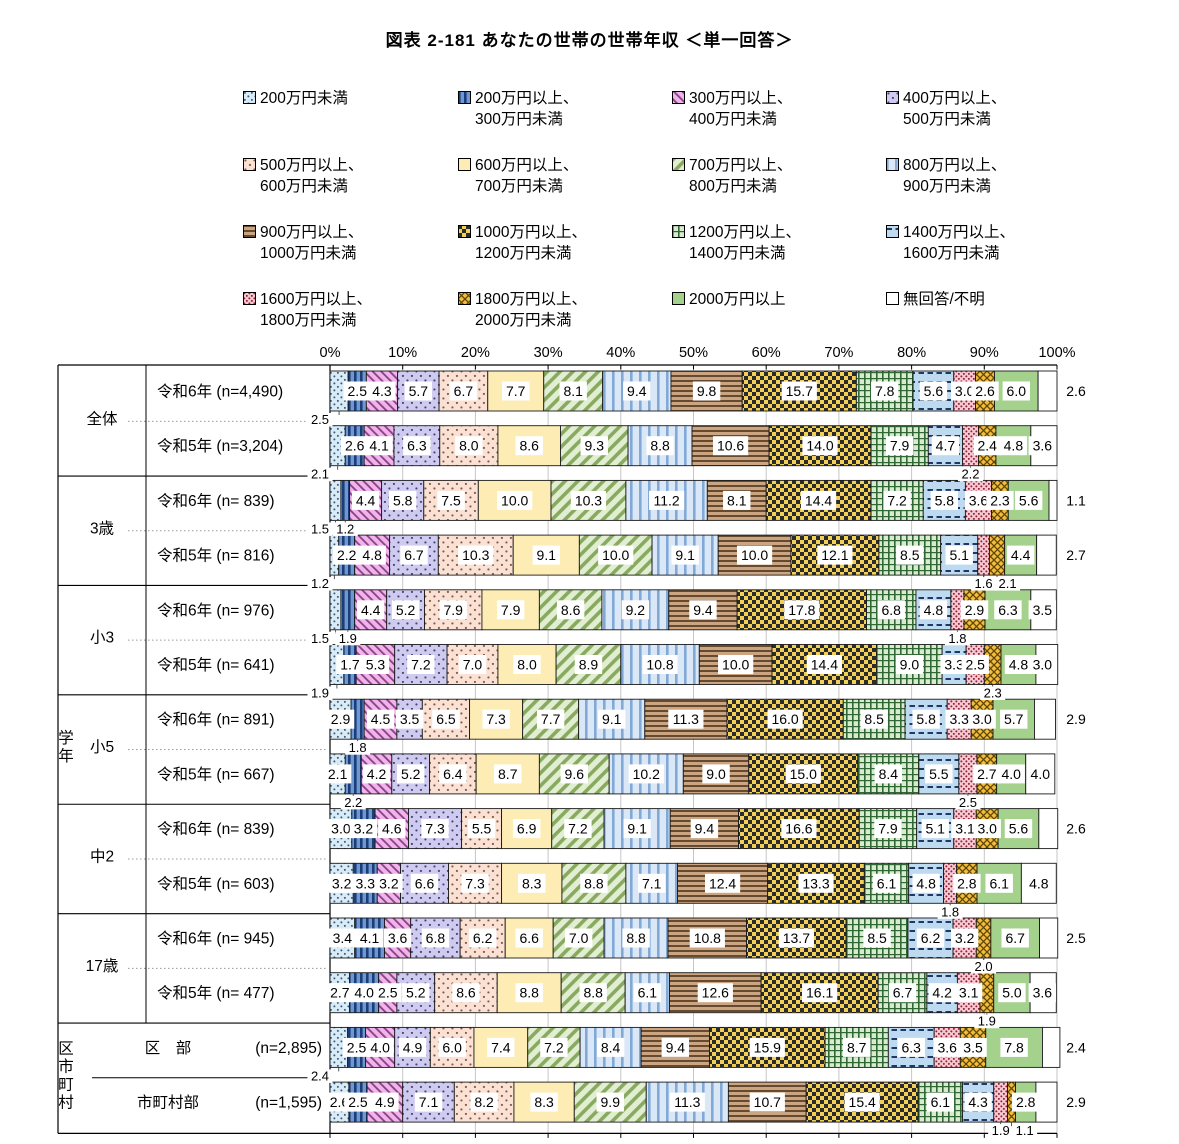 This screenshot has height=1144, width=1179. What do you see at coordinates (722, 883) in the screenshot?
I see `svg-text: 12.4` at bounding box center [722, 883].